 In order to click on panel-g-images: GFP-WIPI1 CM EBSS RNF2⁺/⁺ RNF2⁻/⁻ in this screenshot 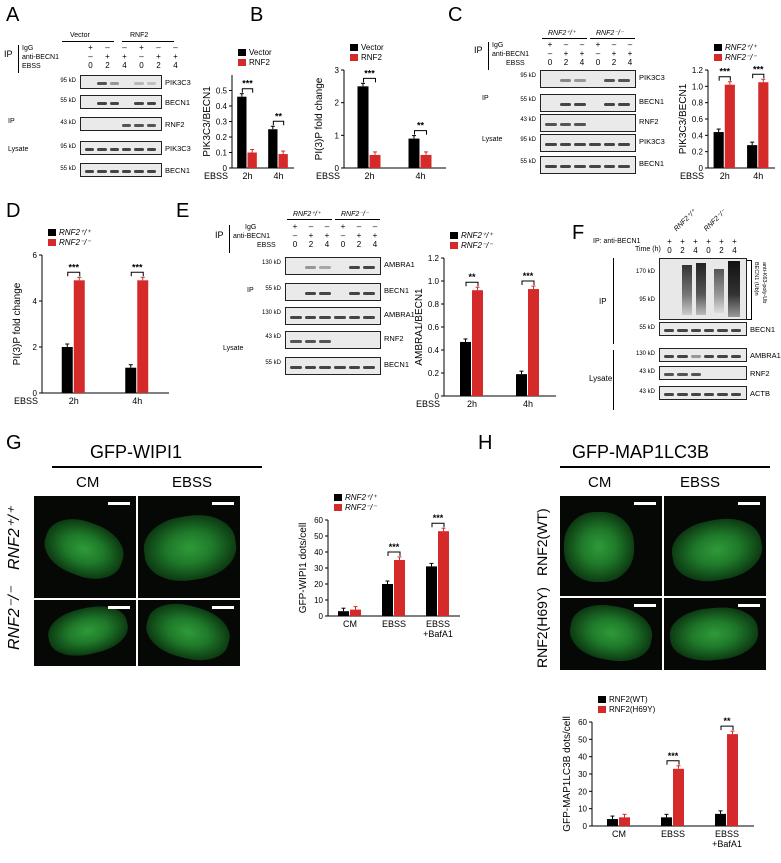, I will do `click(150, 555)`.